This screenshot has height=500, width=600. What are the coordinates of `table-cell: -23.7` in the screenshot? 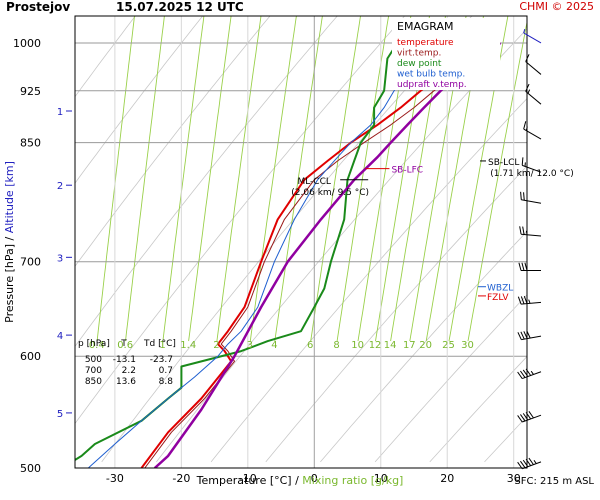 It's located at (161, 360).